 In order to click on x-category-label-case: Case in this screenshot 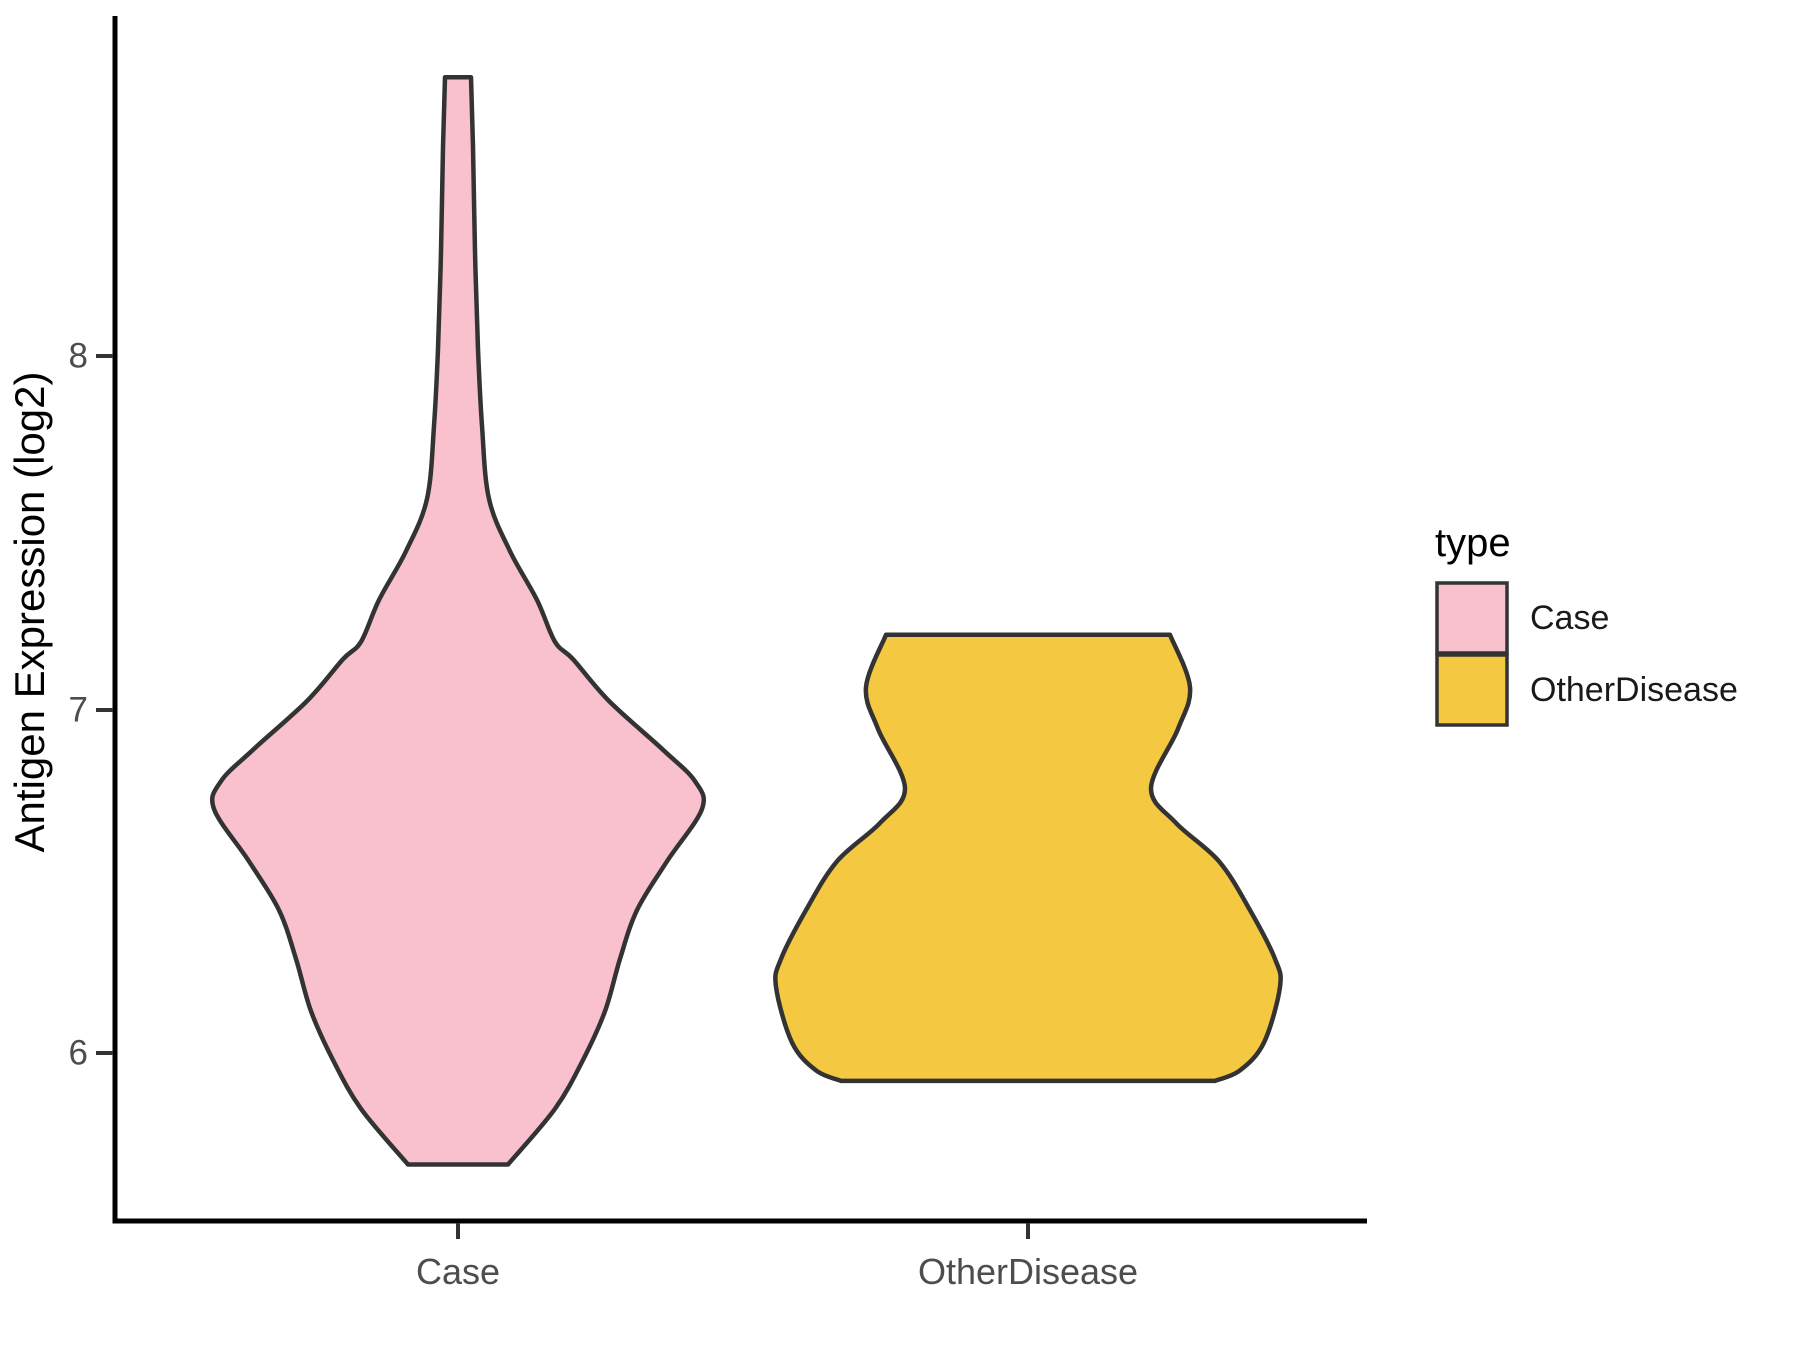, I will do `click(458, 1271)`.